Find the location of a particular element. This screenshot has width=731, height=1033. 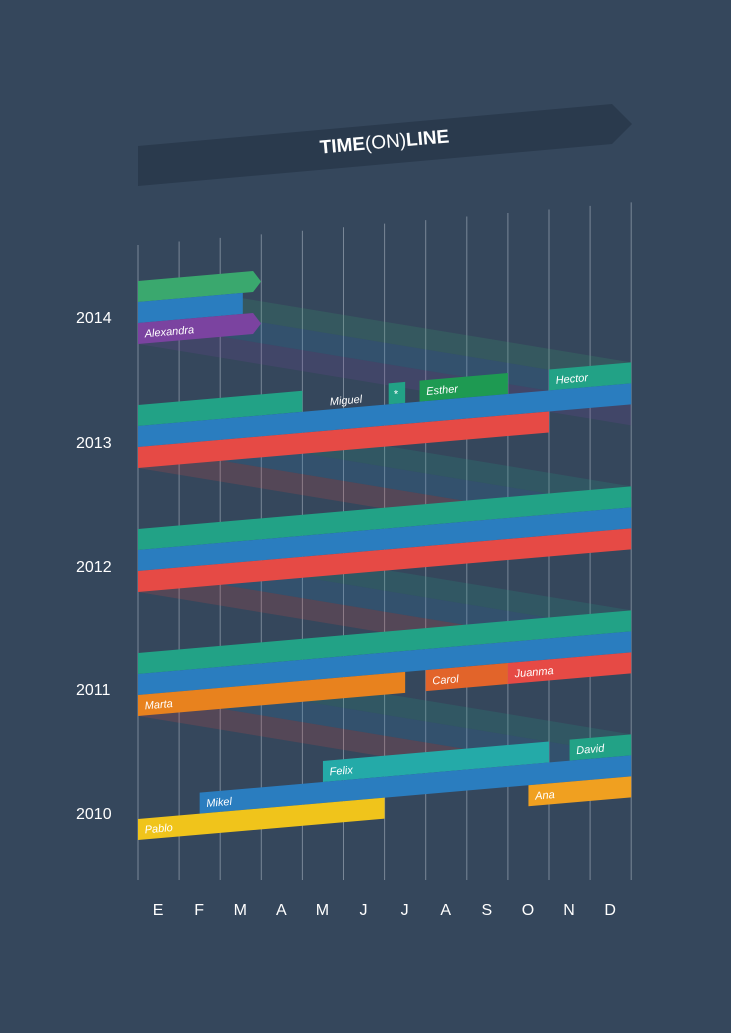

year-label-2013: 2013 is located at coordinates (94, 443).